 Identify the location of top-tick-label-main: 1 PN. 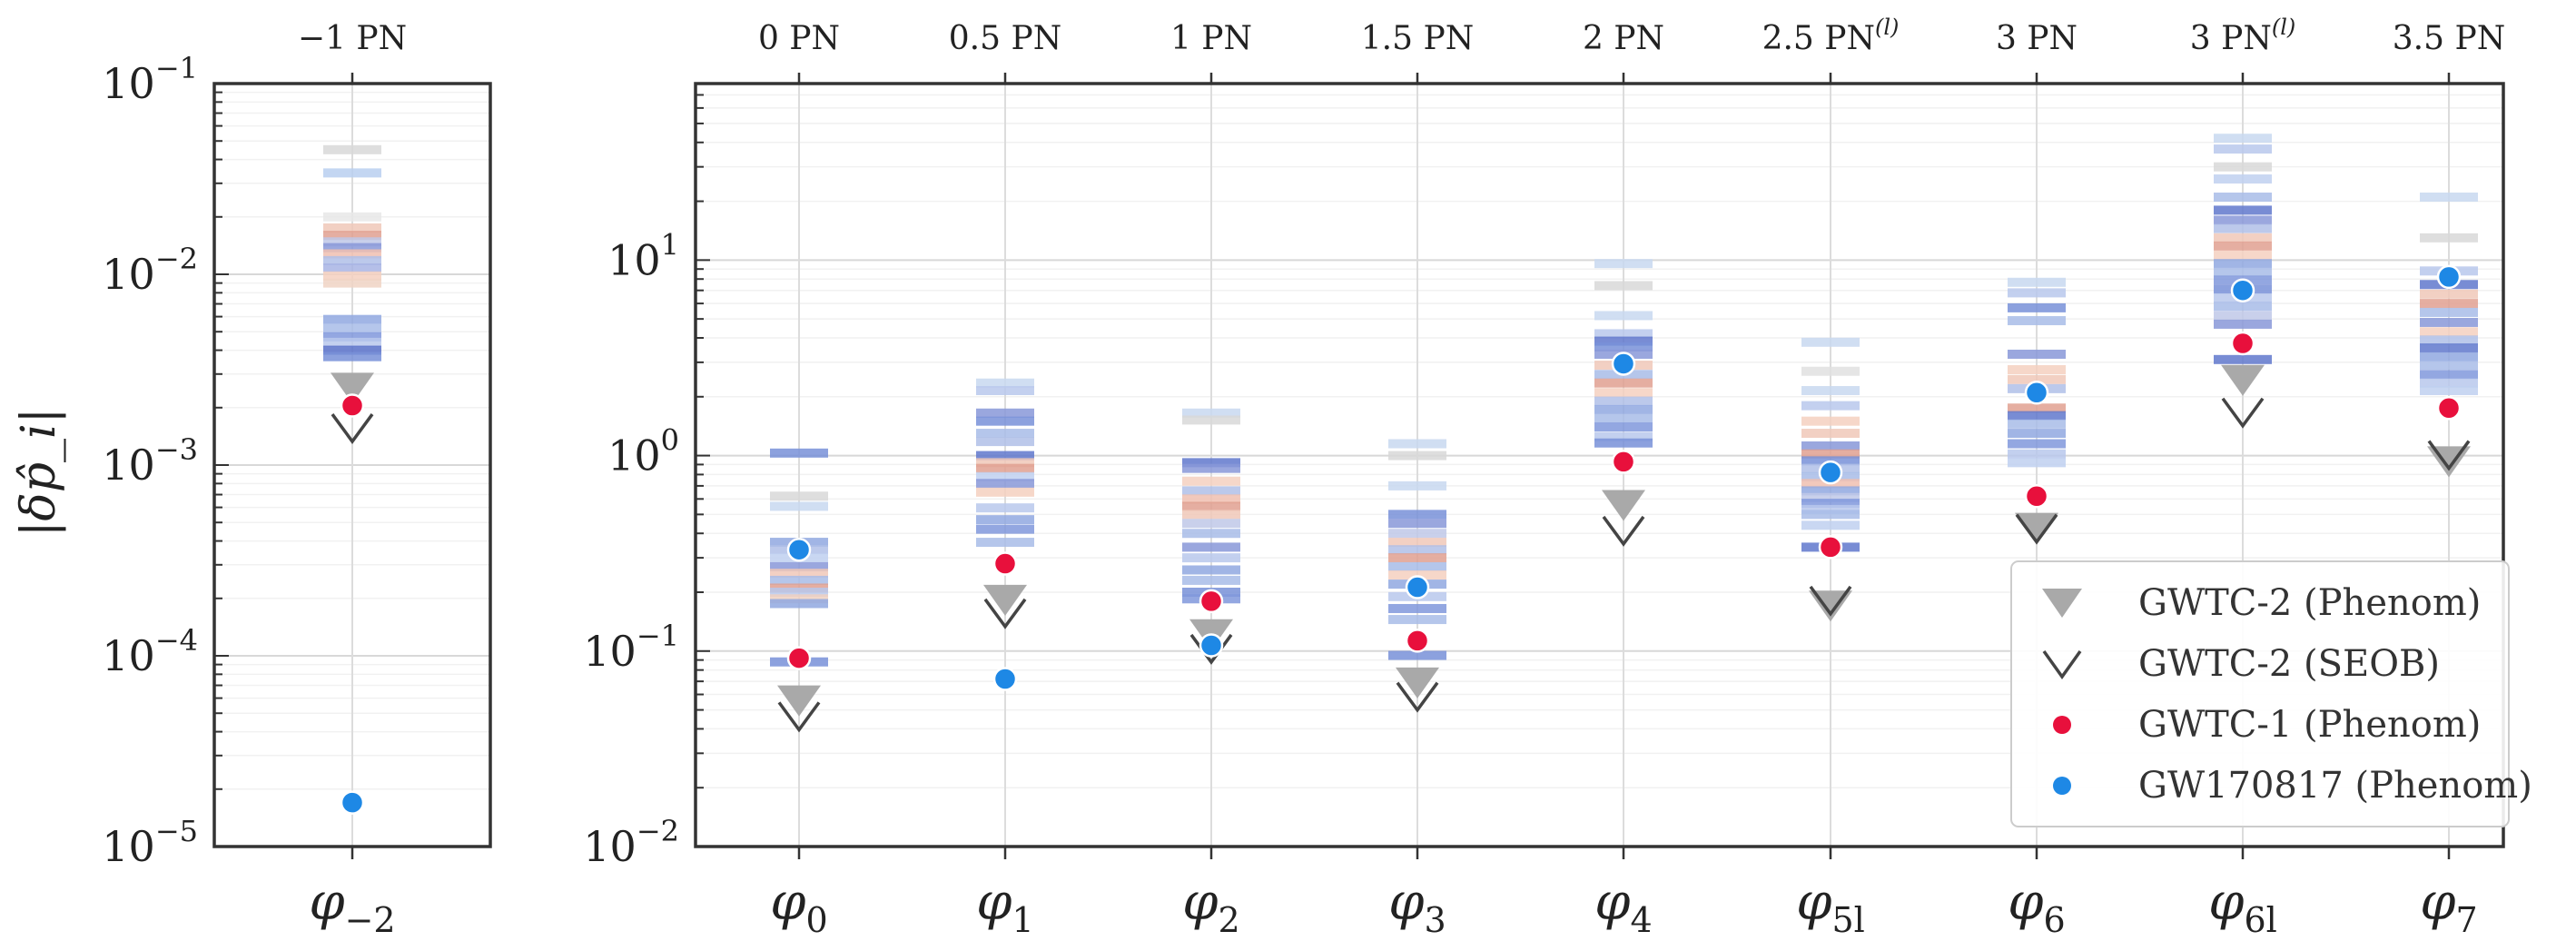
(1211, 38).